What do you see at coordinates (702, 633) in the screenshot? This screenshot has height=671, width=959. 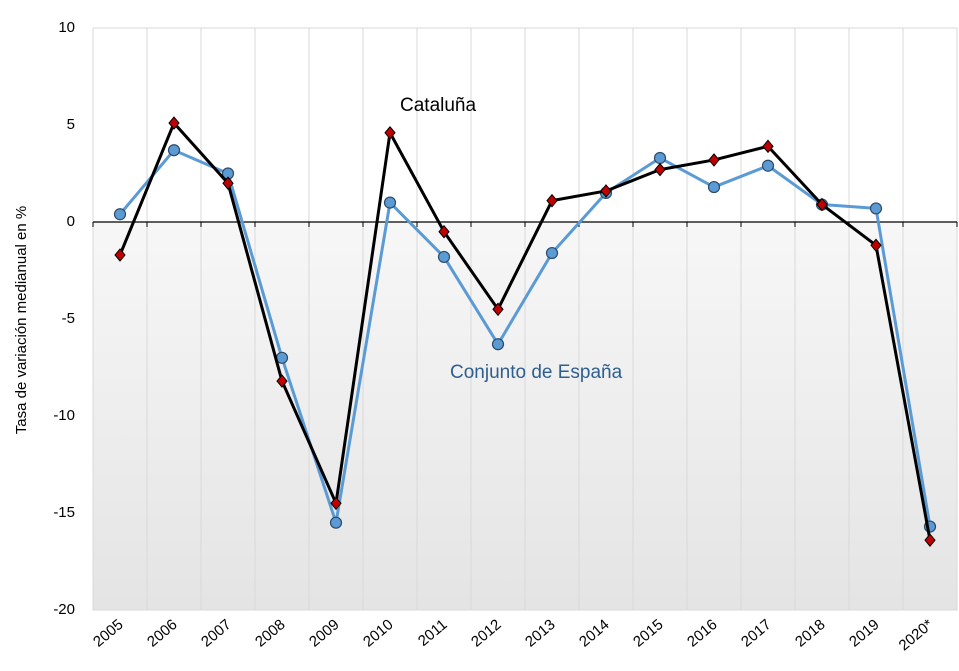 I see `x-tick-label: 2016` at bounding box center [702, 633].